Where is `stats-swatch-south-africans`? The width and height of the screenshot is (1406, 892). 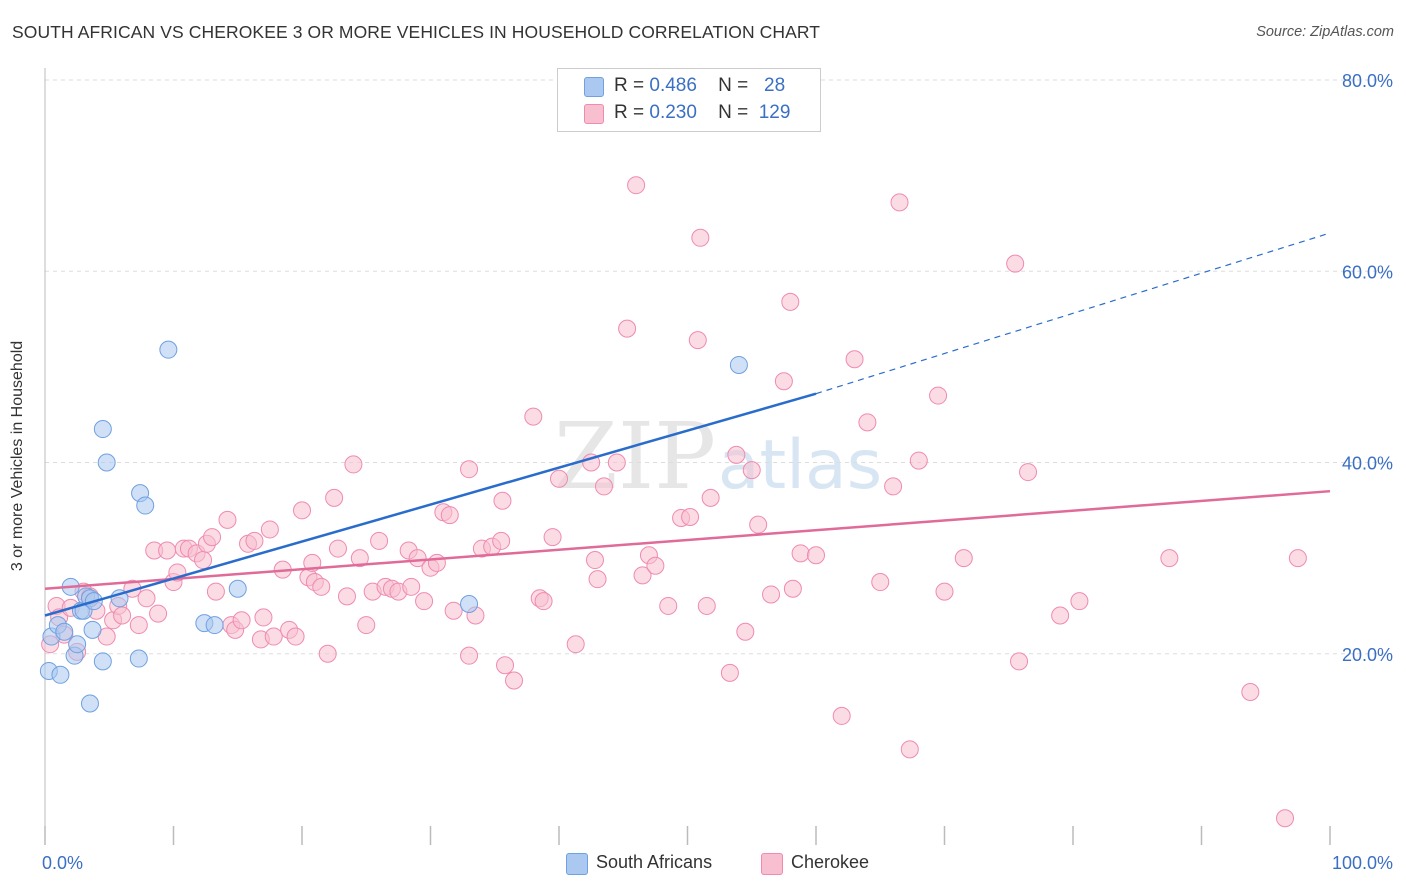
stats-swatch-south-africans is located at coordinates (594, 87).